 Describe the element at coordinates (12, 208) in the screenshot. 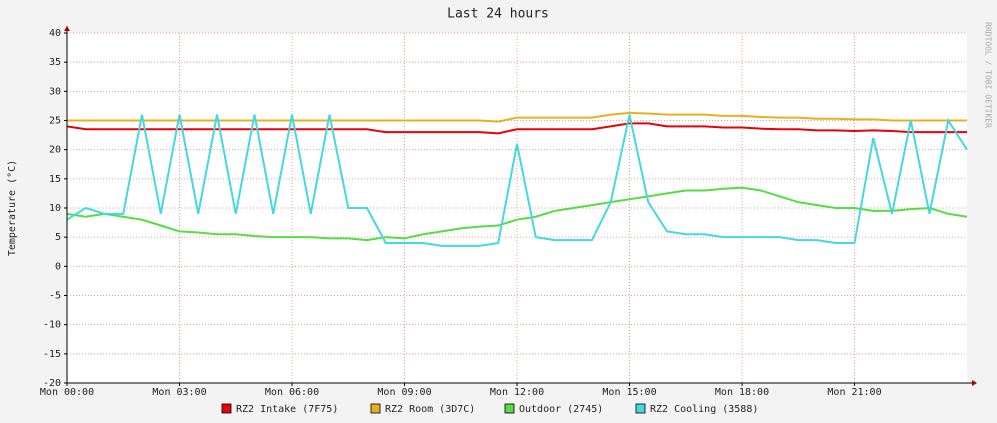

I see `y-axis-label: Temperature (°C)` at that location.